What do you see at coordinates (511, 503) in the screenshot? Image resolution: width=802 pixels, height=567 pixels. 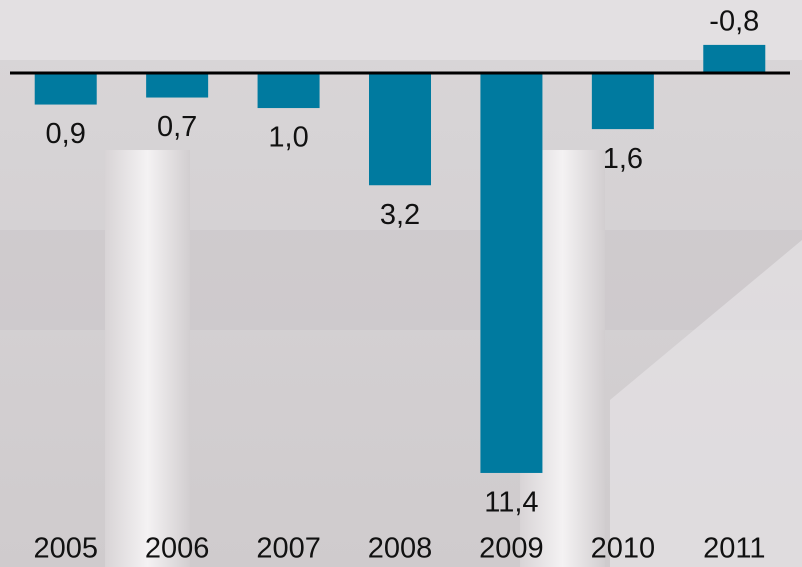 I see `value-label: 11,4` at bounding box center [511, 503].